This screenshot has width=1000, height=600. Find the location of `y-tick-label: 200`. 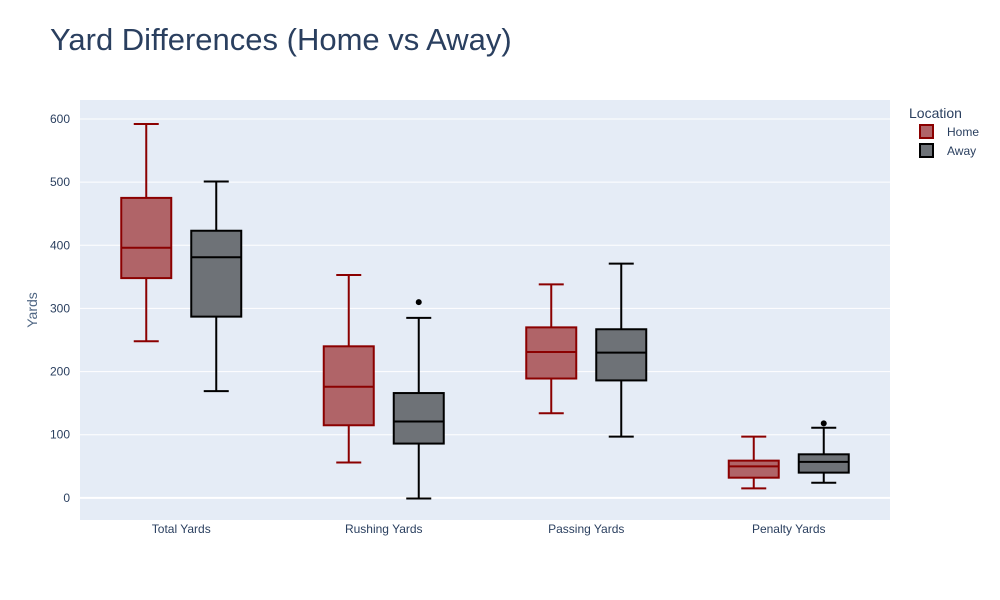

y-tick-label: 200 is located at coordinates (60, 372).